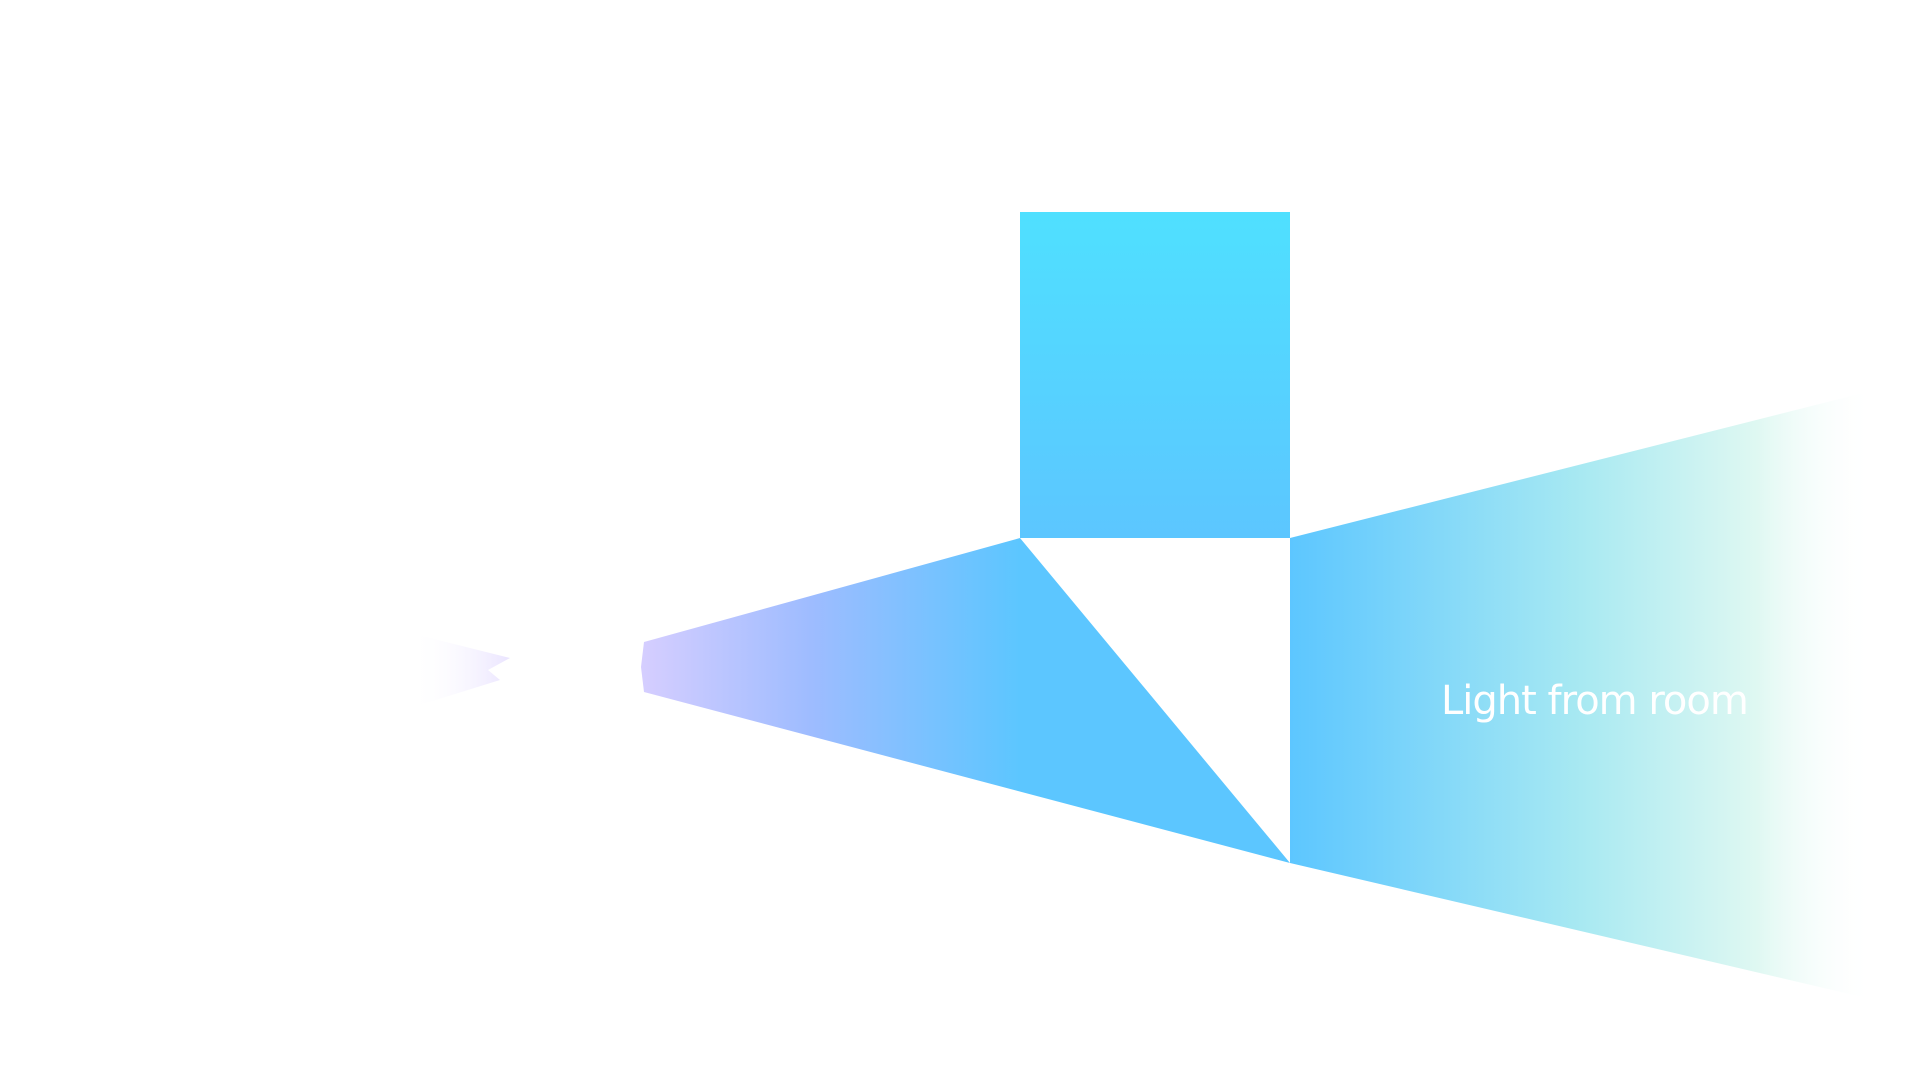 This screenshot has height=1070, width=1920. I want to click on room-light-label: Light from room, so click(1594, 701).